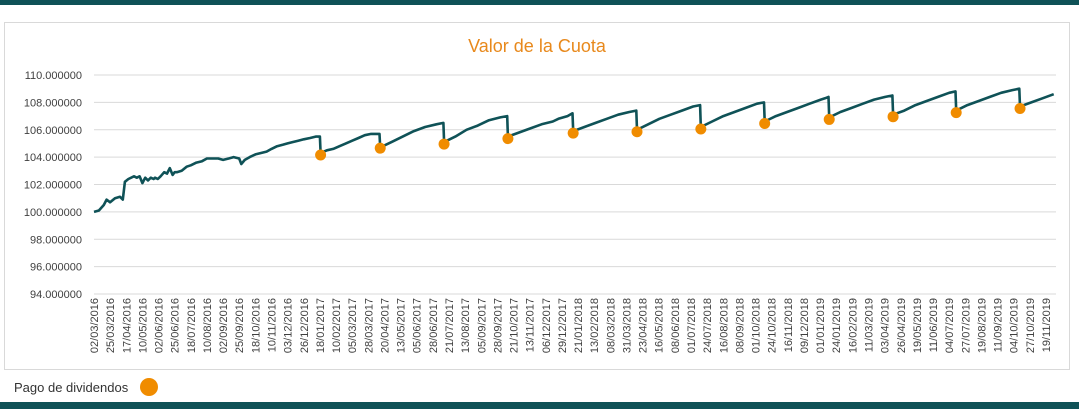 The width and height of the screenshot is (1079, 409). I want to click on y-tick-label: 110.000000, so click(53, 76).